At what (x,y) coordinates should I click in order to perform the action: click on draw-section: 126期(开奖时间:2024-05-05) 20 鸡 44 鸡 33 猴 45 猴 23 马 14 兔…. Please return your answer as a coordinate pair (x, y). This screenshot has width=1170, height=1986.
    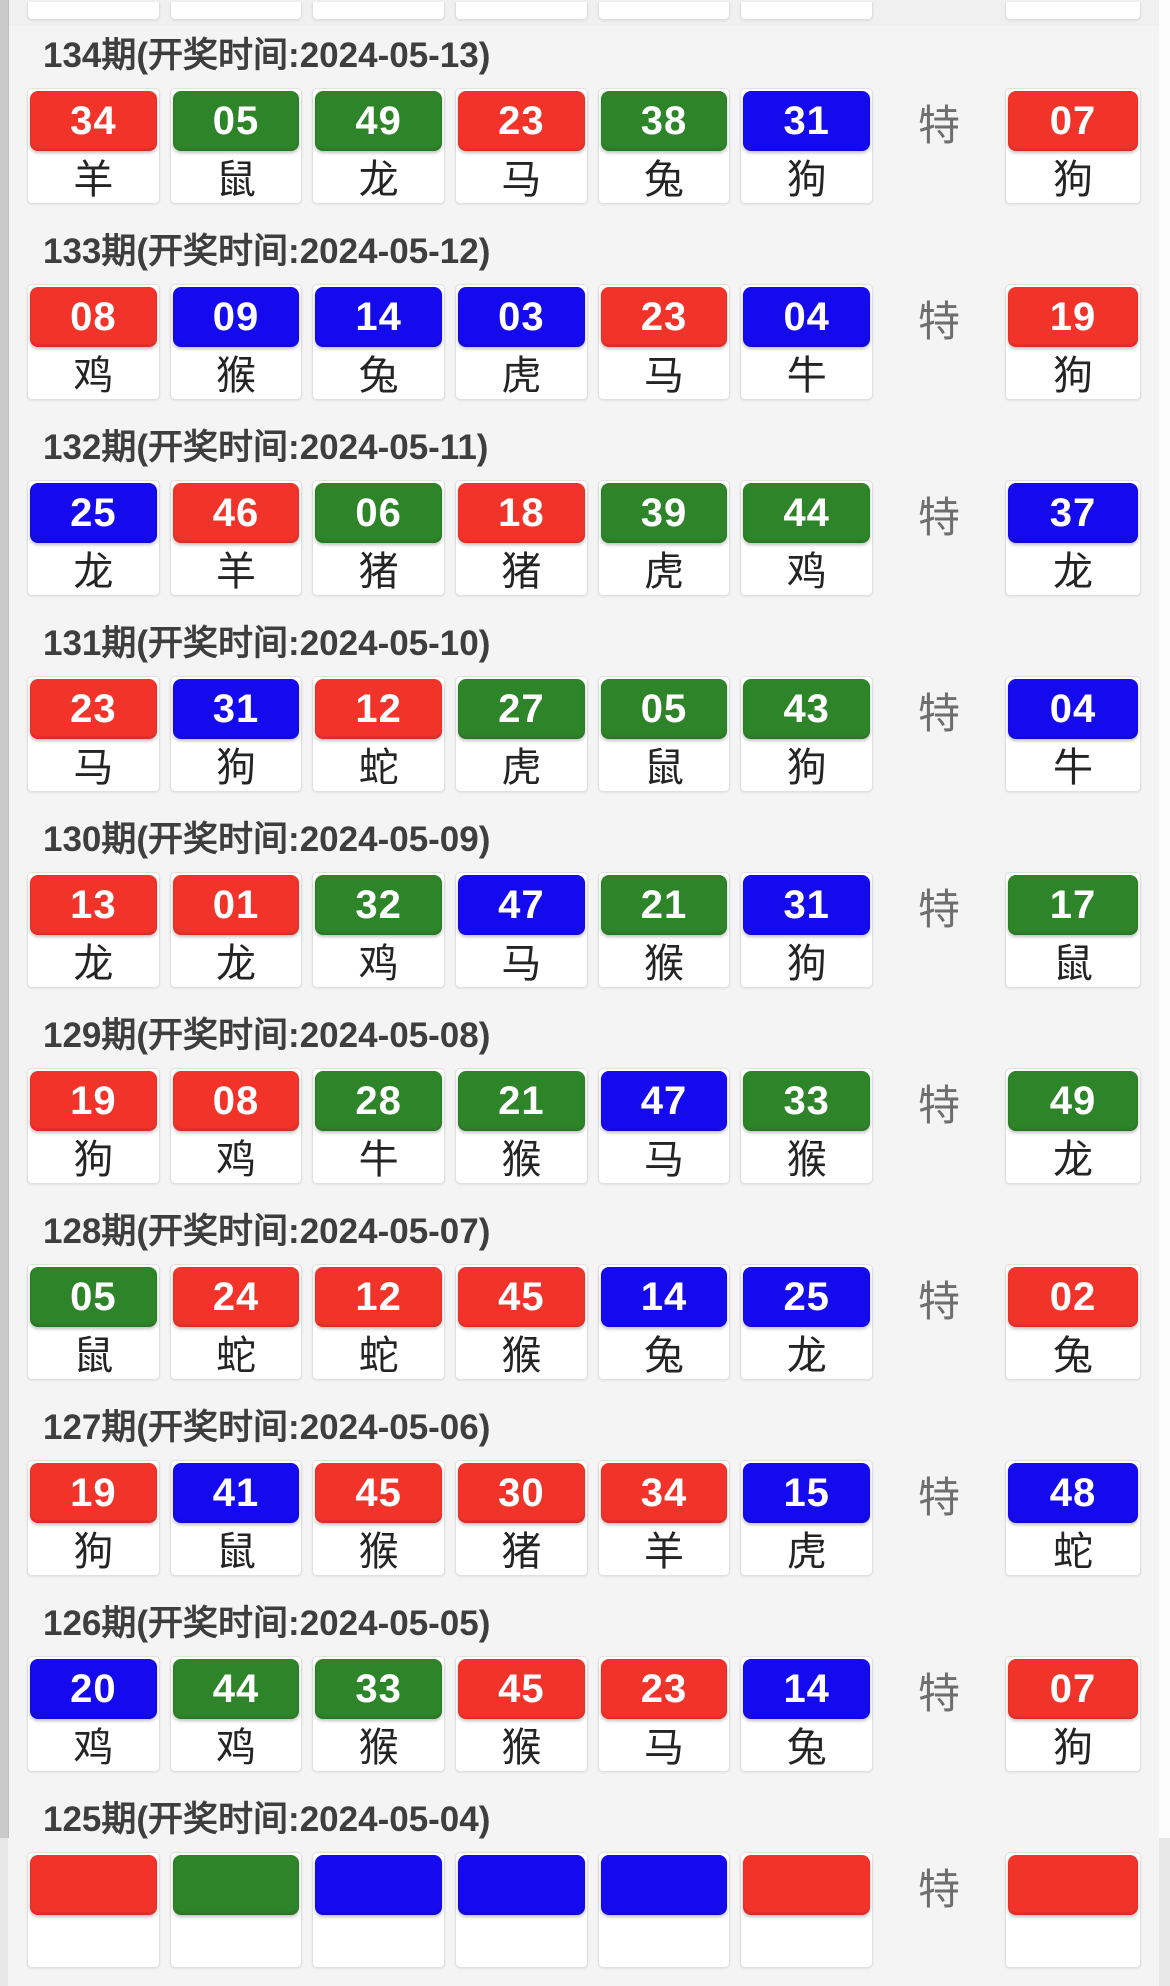
    Looking at the image, I should click on (583, 1692).